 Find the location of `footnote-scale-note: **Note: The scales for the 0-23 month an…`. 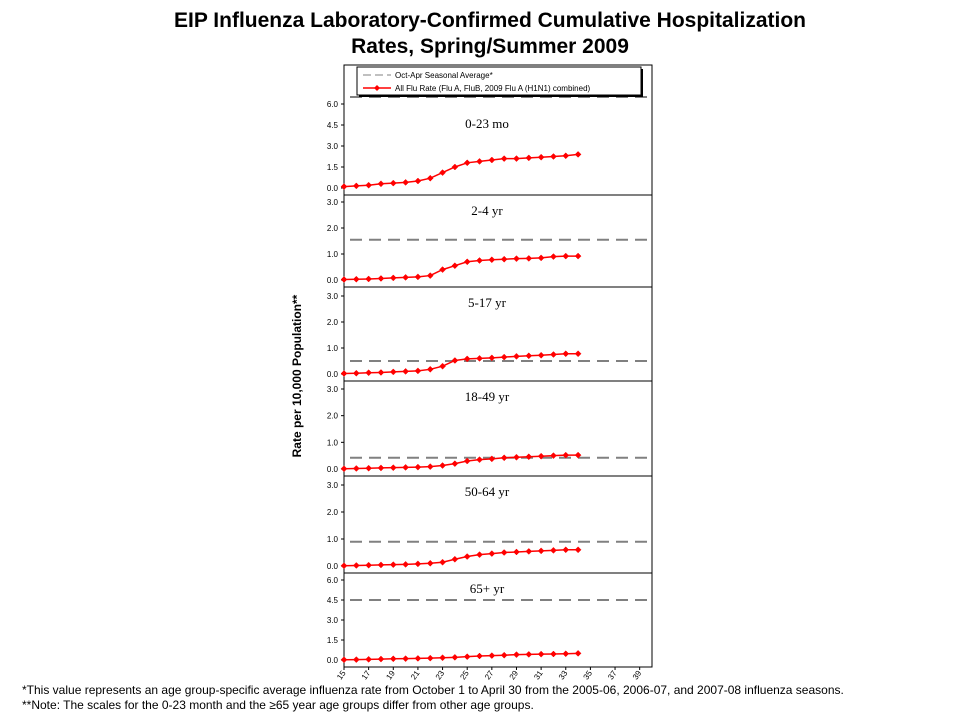

footnote-scale-note: **Note: The scales for the 0-23 month an… is located at coordinates (278, 705).